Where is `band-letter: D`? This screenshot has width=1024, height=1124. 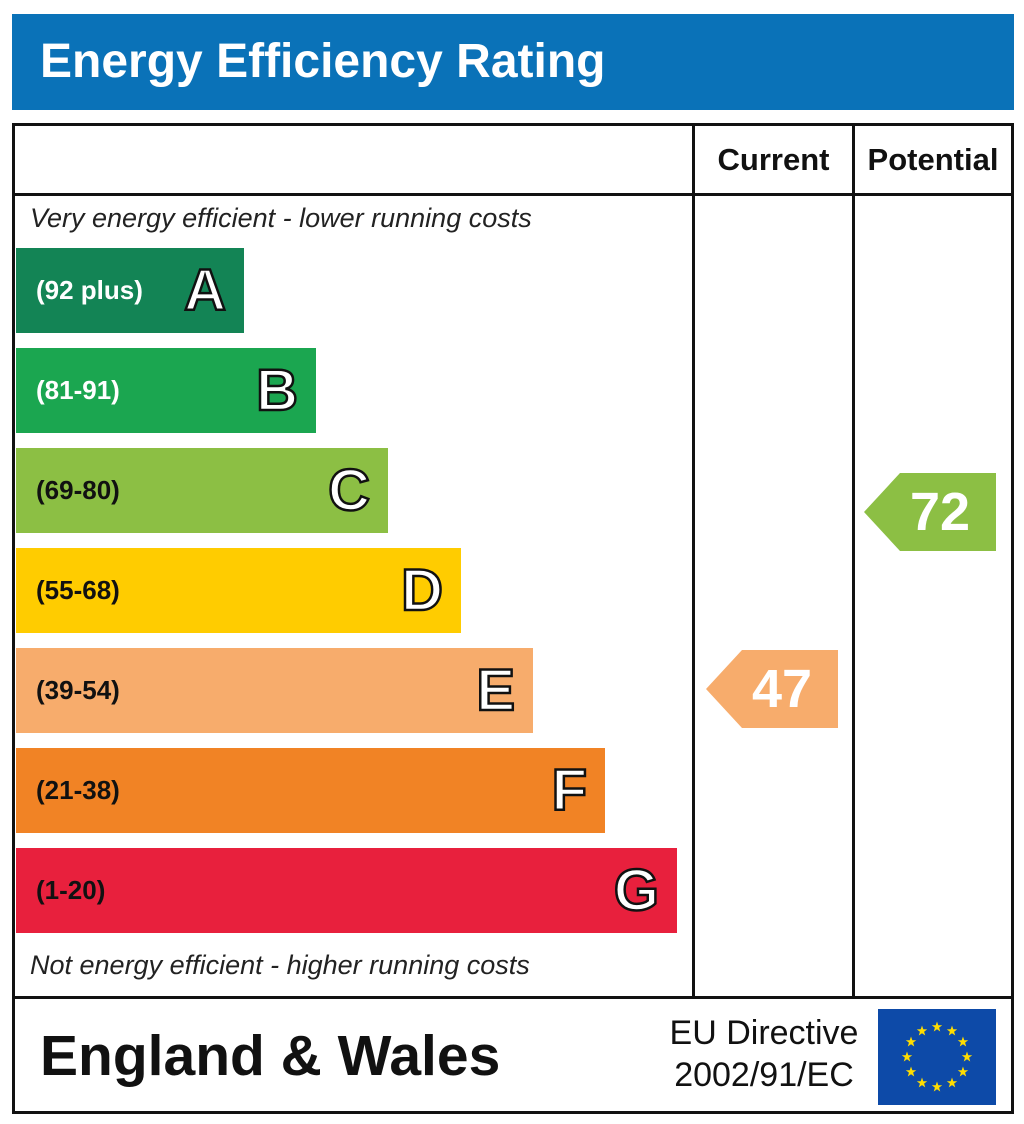
band-letter: D is located at coordinates (422, 591).